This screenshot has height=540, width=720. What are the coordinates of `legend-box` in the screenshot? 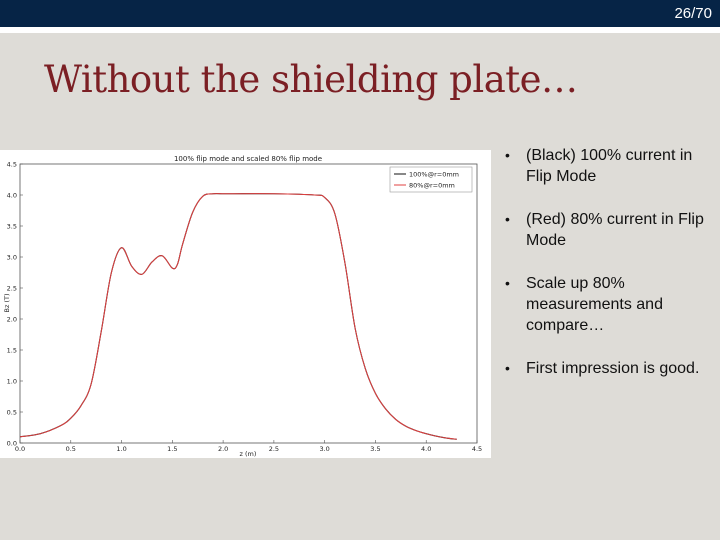 It's located at (431, 179).